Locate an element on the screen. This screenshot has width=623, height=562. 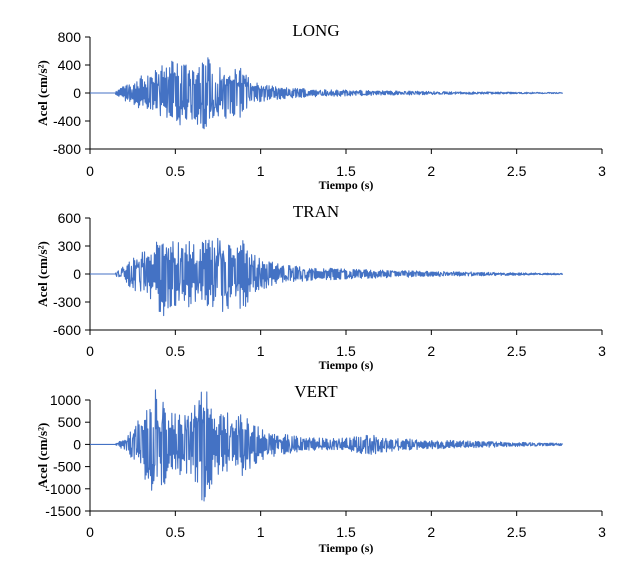
vert-y-tick-label: -1000 is located at coordinates (63, 489).